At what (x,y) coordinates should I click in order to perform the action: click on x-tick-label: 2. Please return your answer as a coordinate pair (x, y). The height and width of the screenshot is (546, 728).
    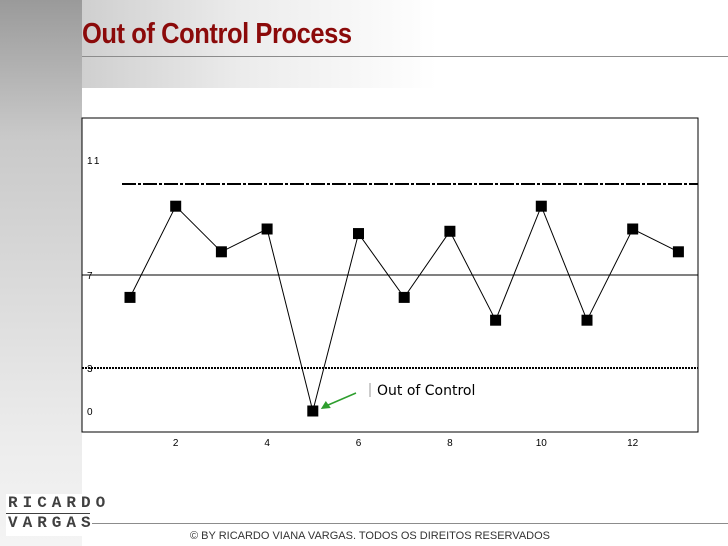
    Looking at the image, I should click on (176, 443).